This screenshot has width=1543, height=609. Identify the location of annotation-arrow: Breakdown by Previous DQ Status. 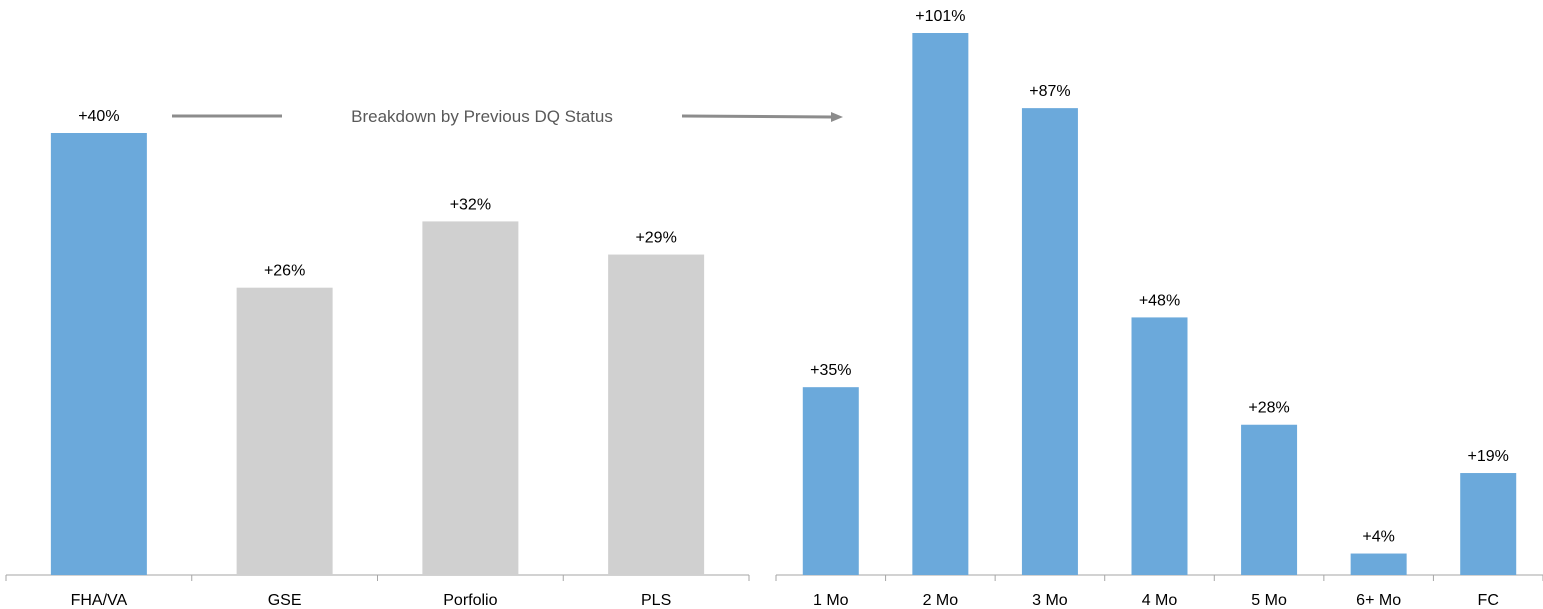
(507, 116).